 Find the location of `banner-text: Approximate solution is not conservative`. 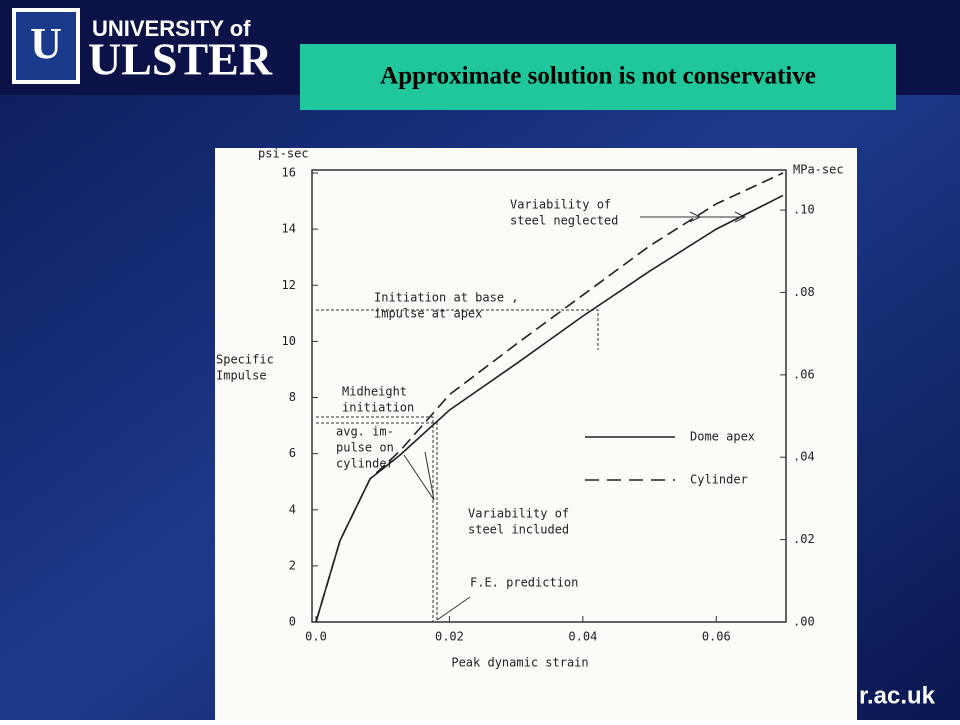

banner-text: Approximate solution is not conservative is located at coordinates (598, 76).